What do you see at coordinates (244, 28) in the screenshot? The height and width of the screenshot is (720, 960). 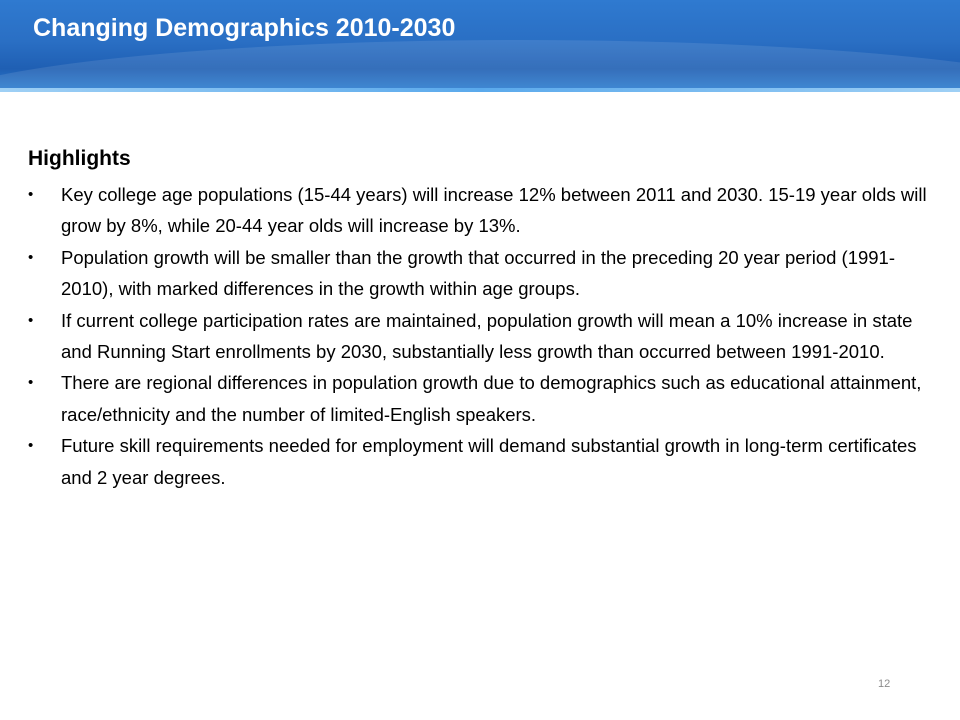 I see `slide-title: Changing Demographics 2010-2030` at bounding box center [244, 28].